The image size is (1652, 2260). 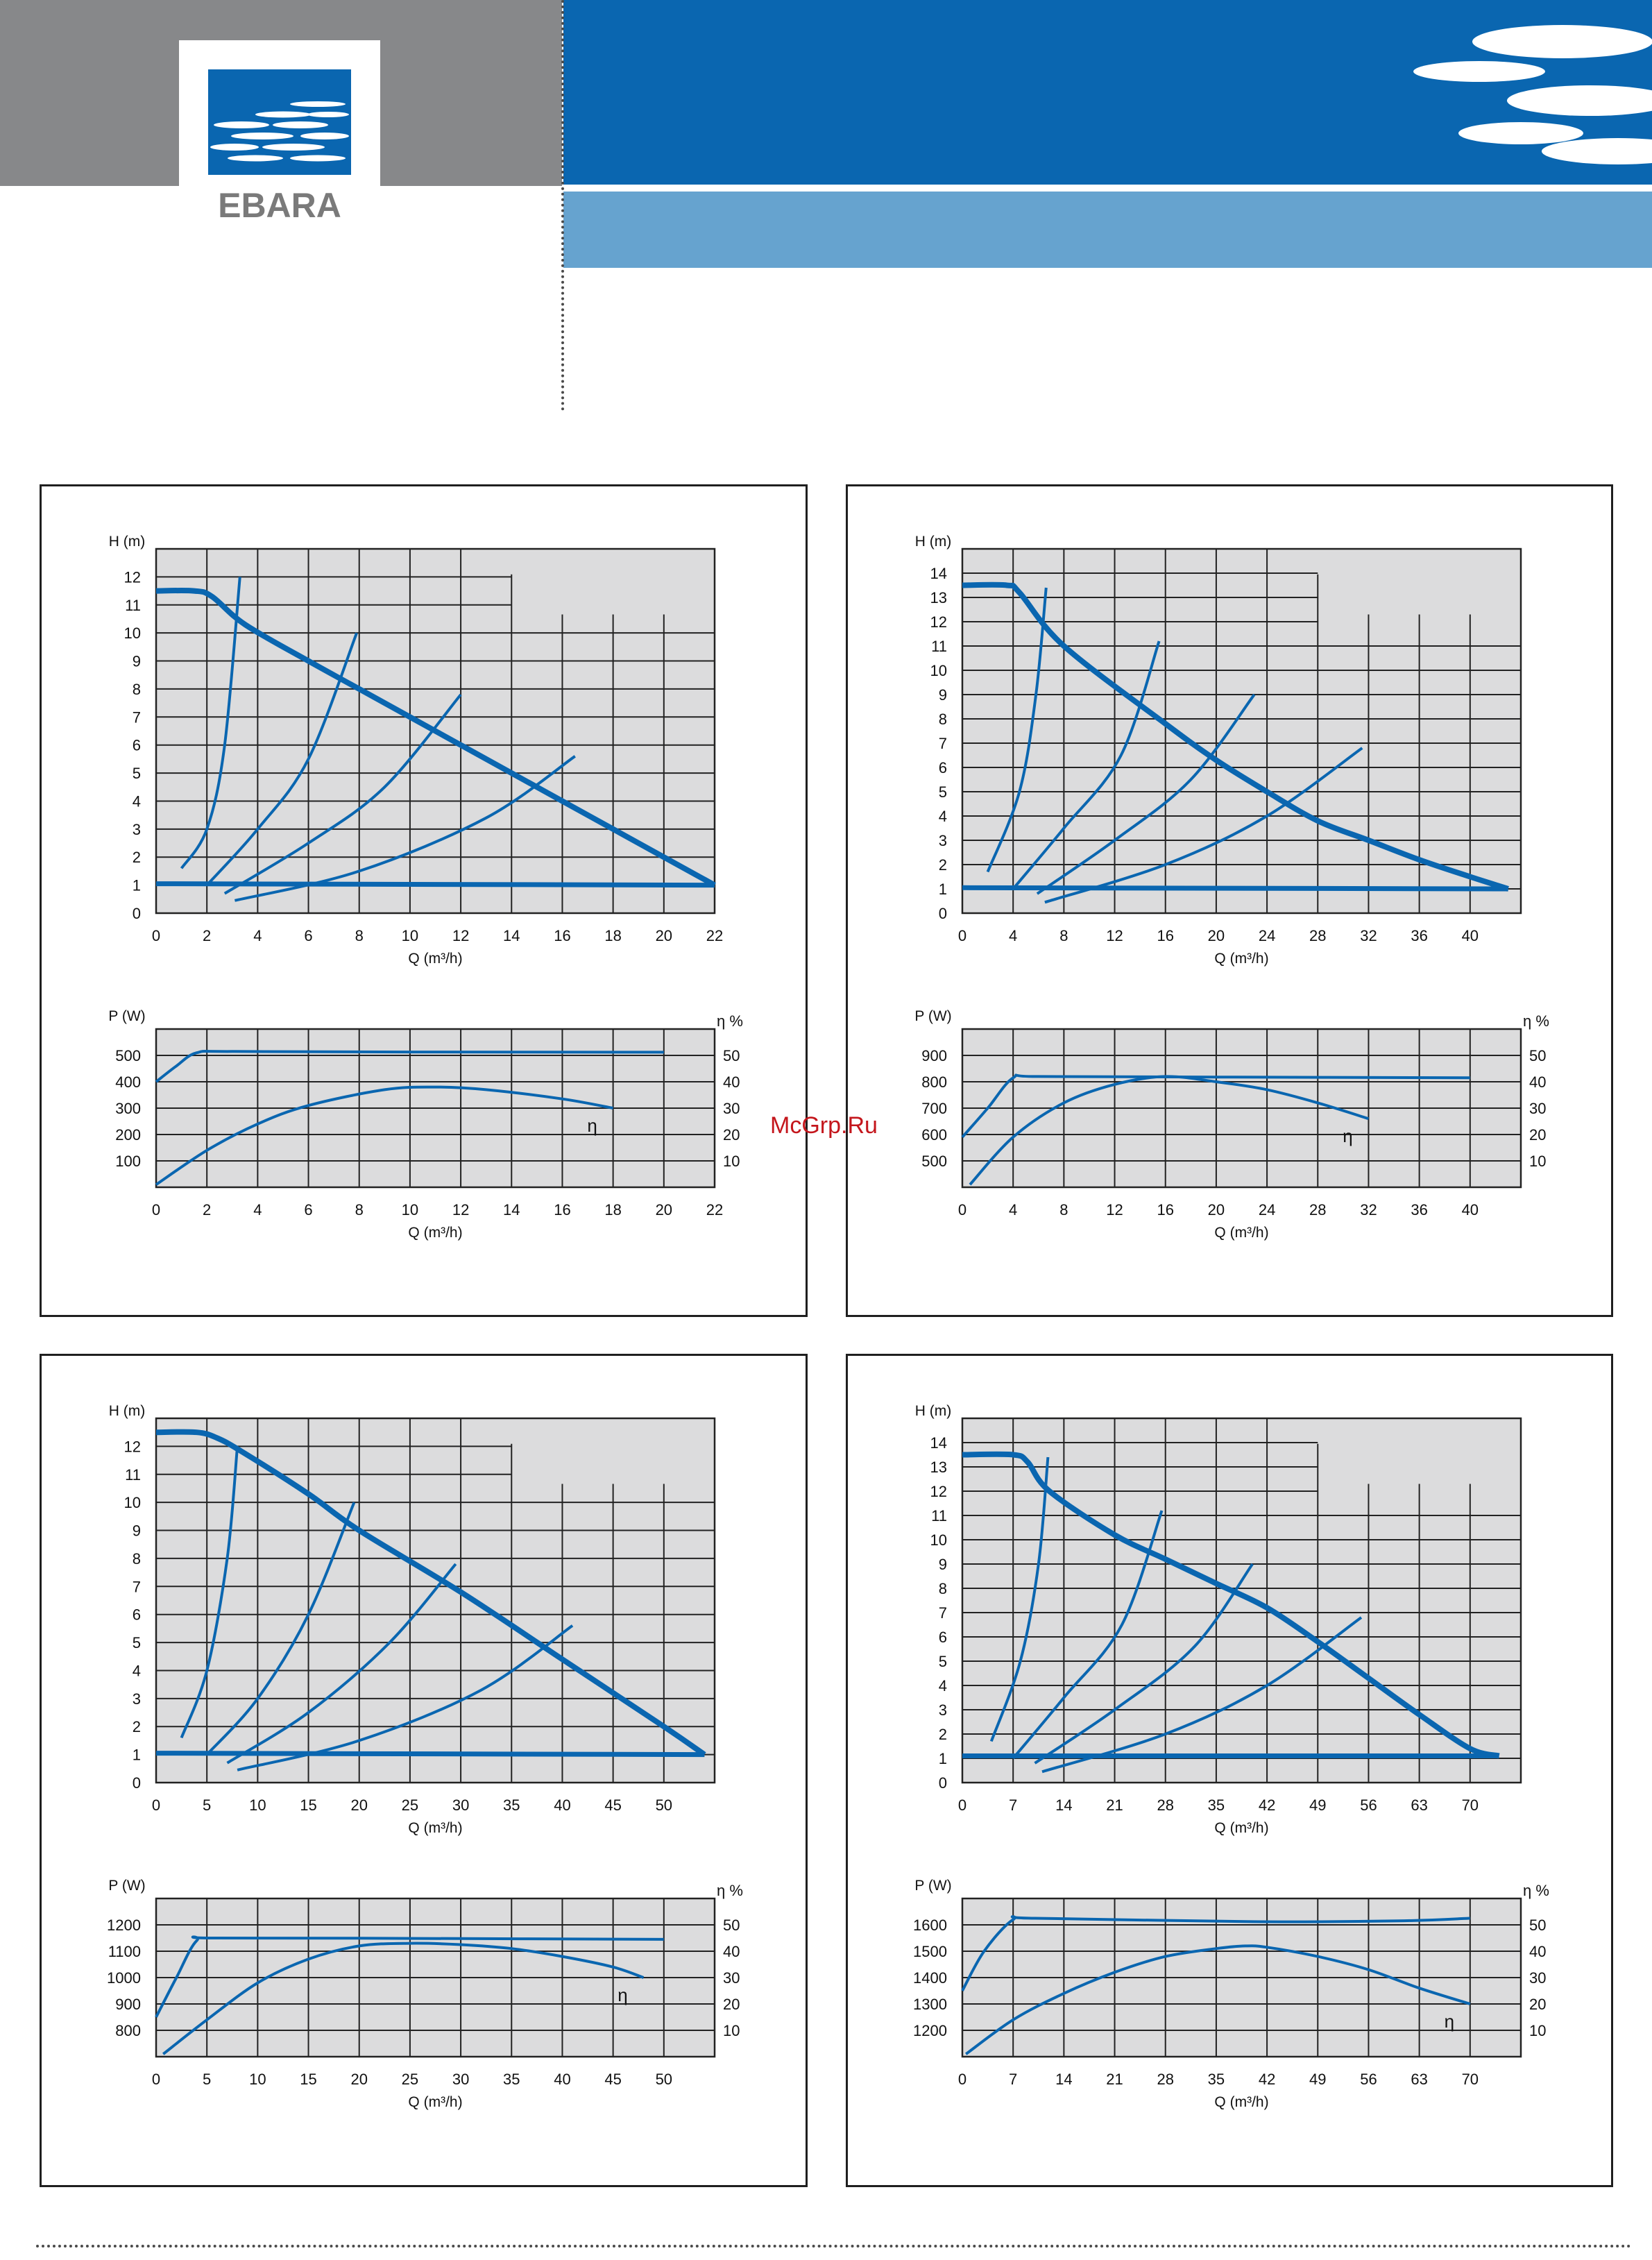 What do you see at coordinates (461, 2079) in the screenshot?
I see `power-x-tick: 30` at bounding box center [461, 2079].